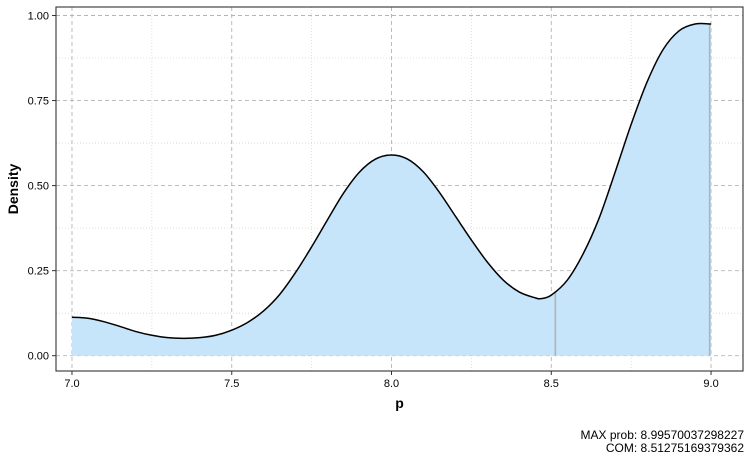 Image resolution: width=751 pixels, height=461 pixels. I want to click on y-axis-title: Density, so click(13, 189).